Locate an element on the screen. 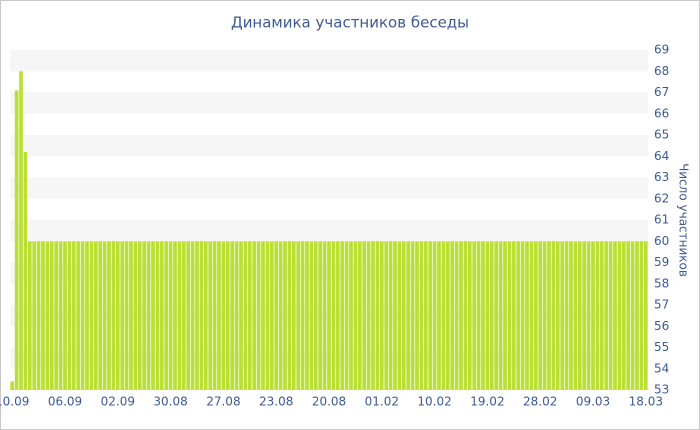  x-tick-label: 01.02 is located at coordinates (382, 402).